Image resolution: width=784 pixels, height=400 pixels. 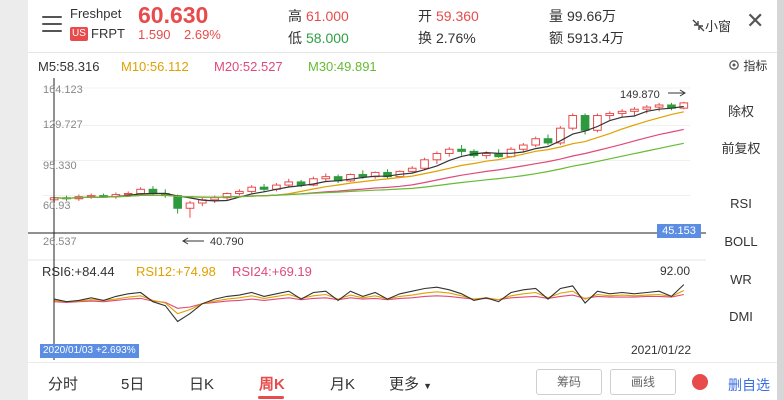 I want to click on mini-window-label: 小窗, so click(x=718, y=26).